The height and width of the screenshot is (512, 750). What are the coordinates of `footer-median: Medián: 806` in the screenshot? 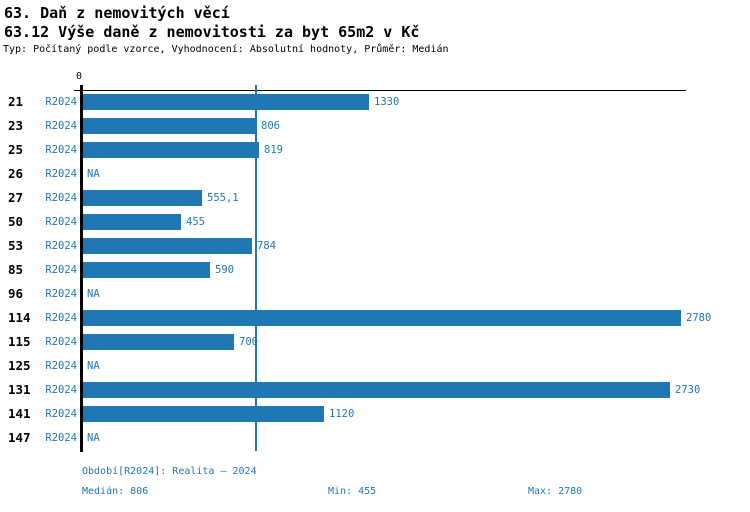 It's located at (115, 491).